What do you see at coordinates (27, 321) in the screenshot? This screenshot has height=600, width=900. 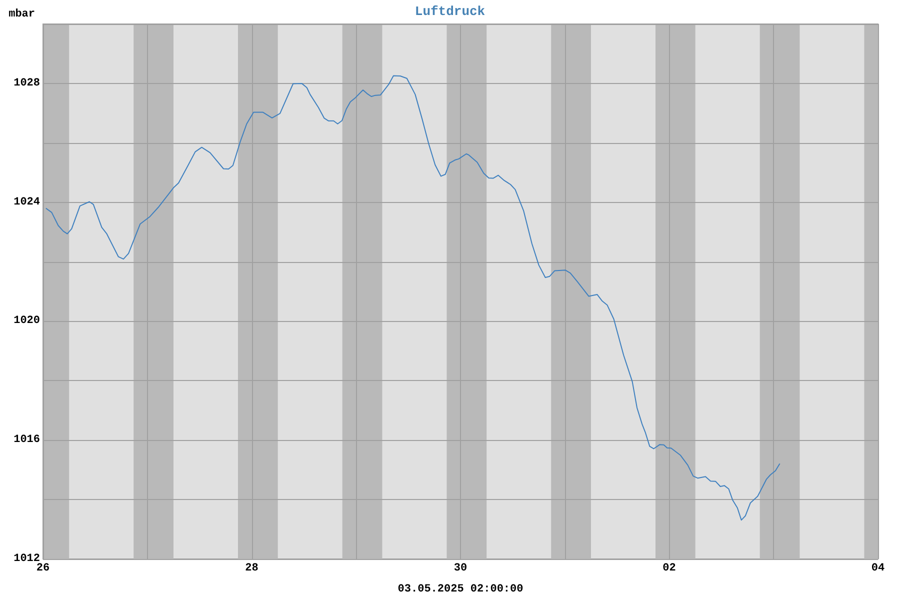 I see `y-tick-label: 1020` at bounding box center [27, 321].